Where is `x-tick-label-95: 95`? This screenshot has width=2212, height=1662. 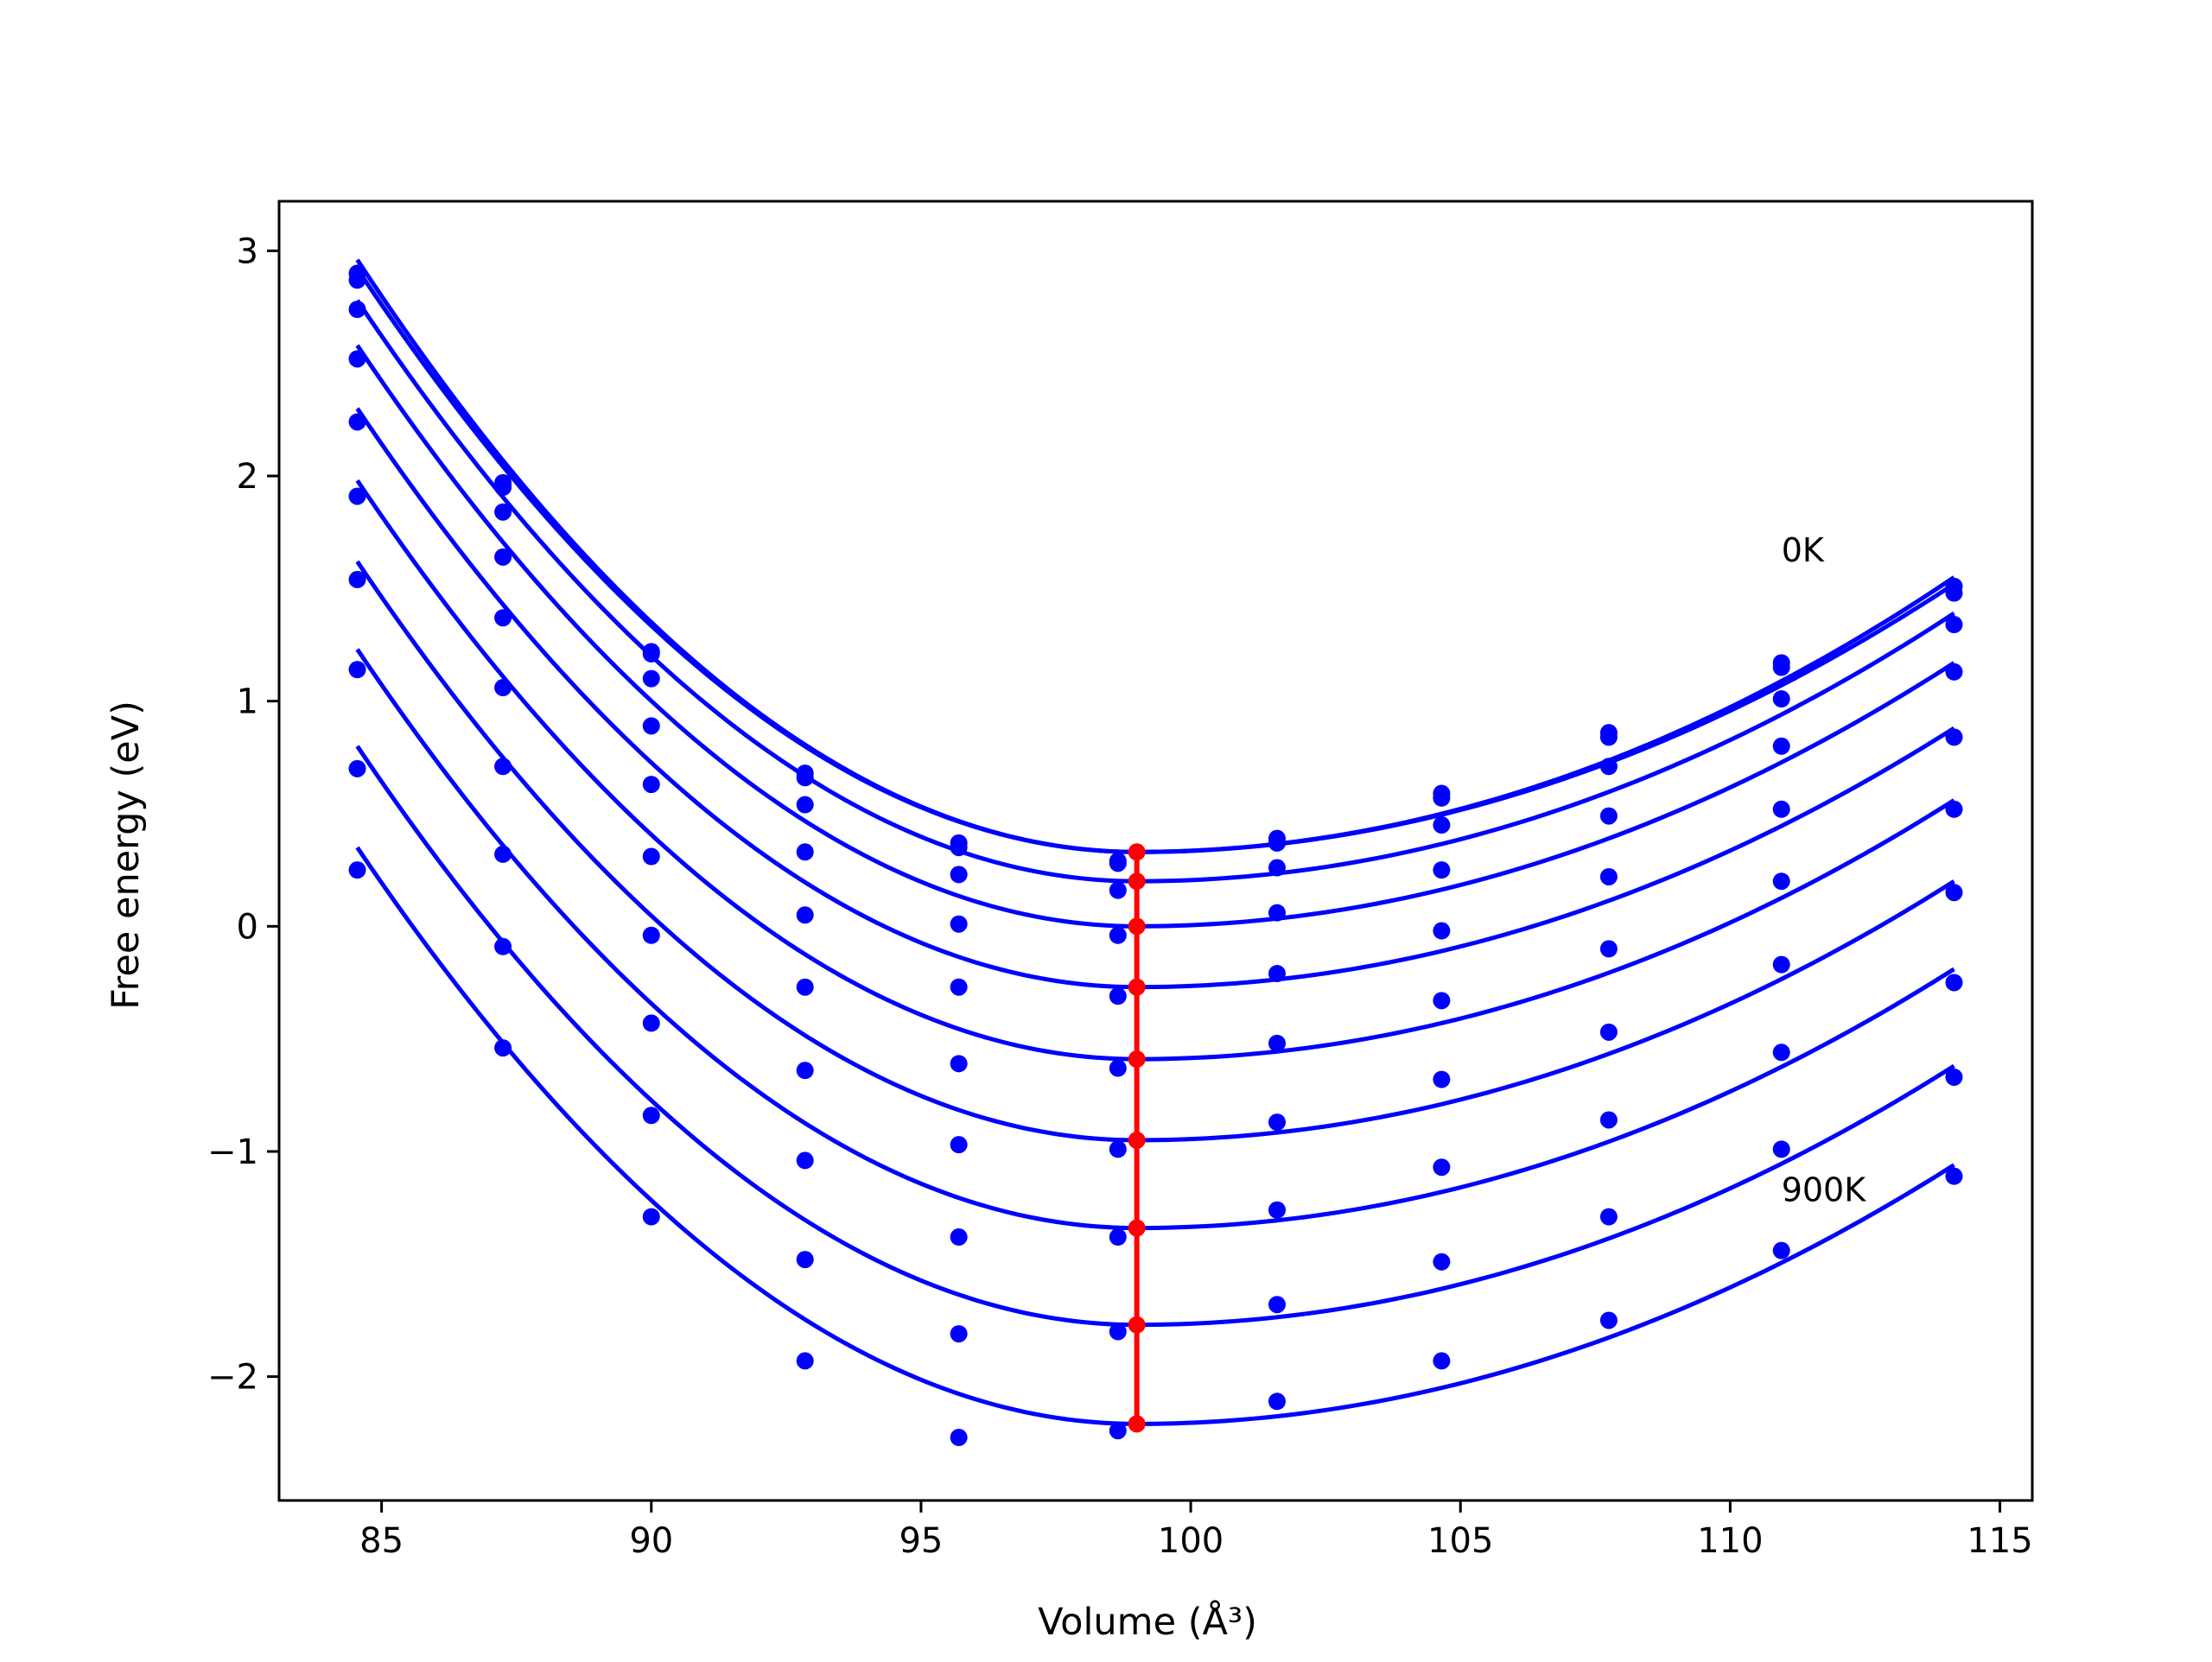 x-tick-label-95: 95 is located at coordinates (921, 1541).